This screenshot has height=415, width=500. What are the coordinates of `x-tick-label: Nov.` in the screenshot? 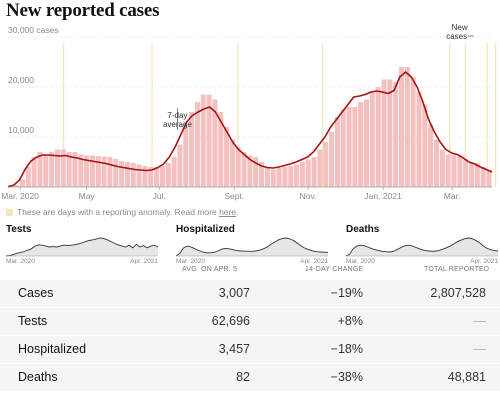 It's located at (308, 196).